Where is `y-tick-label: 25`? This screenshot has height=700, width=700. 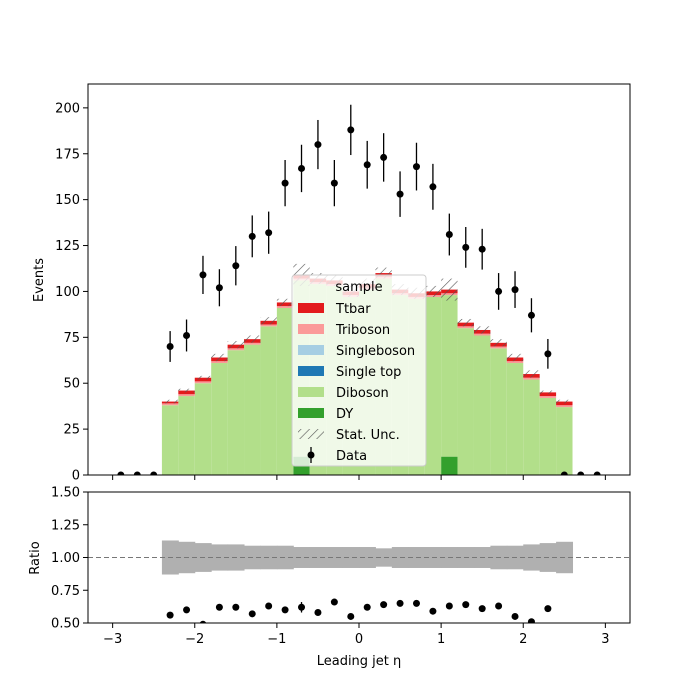
y-tick-label: 25 is located at coordinates (71, 430).